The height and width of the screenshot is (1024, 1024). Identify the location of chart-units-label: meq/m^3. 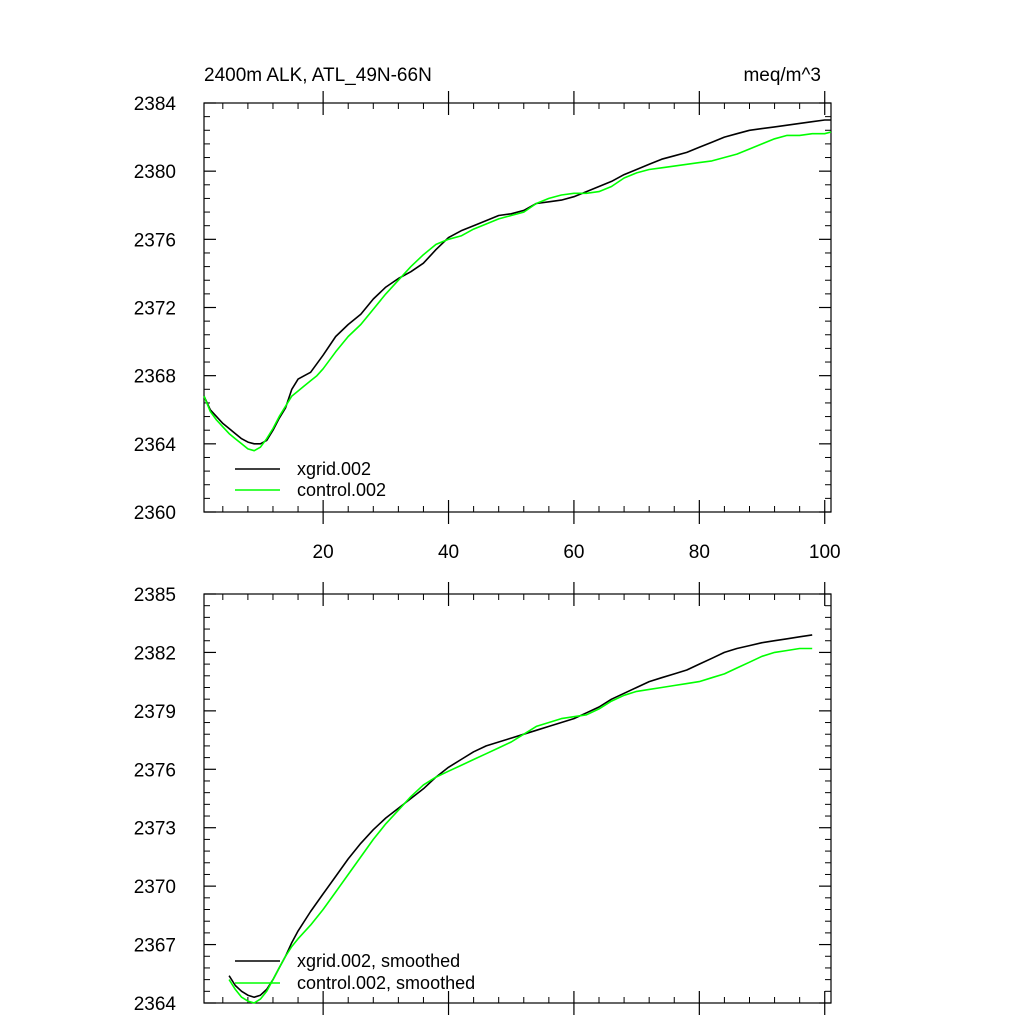
(782, 75).